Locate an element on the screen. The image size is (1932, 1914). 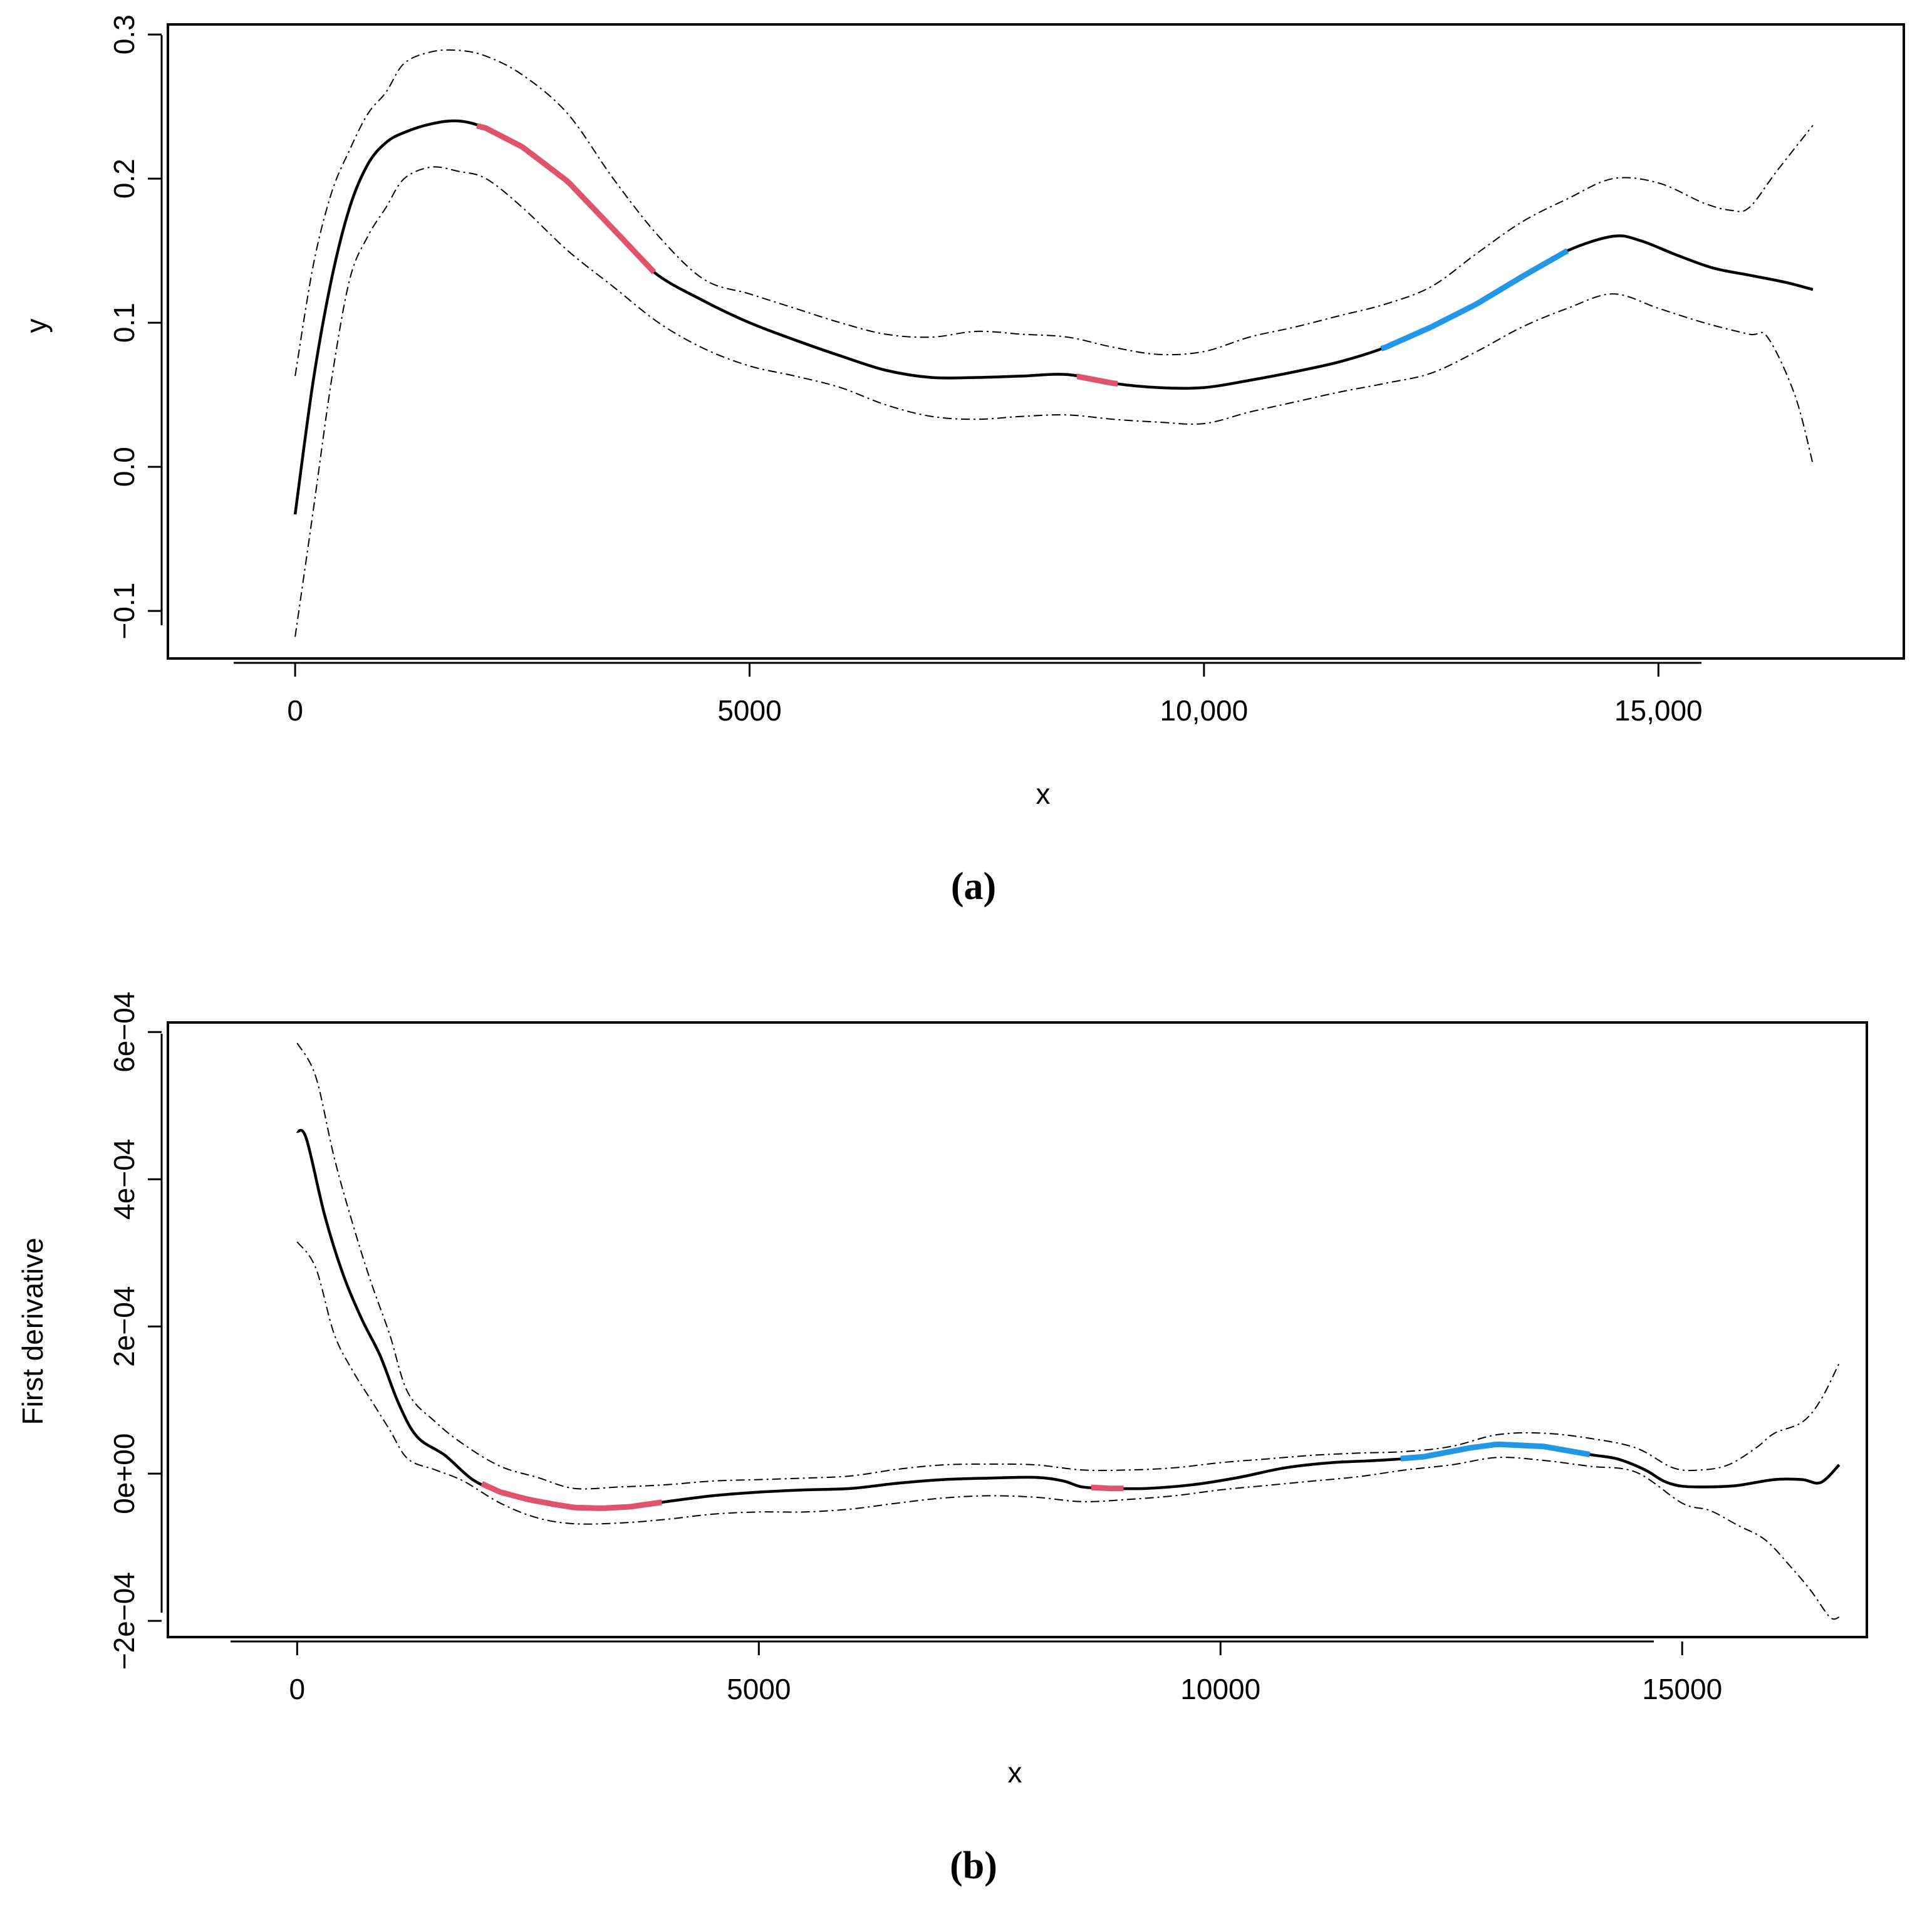
panel-b-x-axis: 0 5000 10000 15000 is located at coordinates (976, 1672).